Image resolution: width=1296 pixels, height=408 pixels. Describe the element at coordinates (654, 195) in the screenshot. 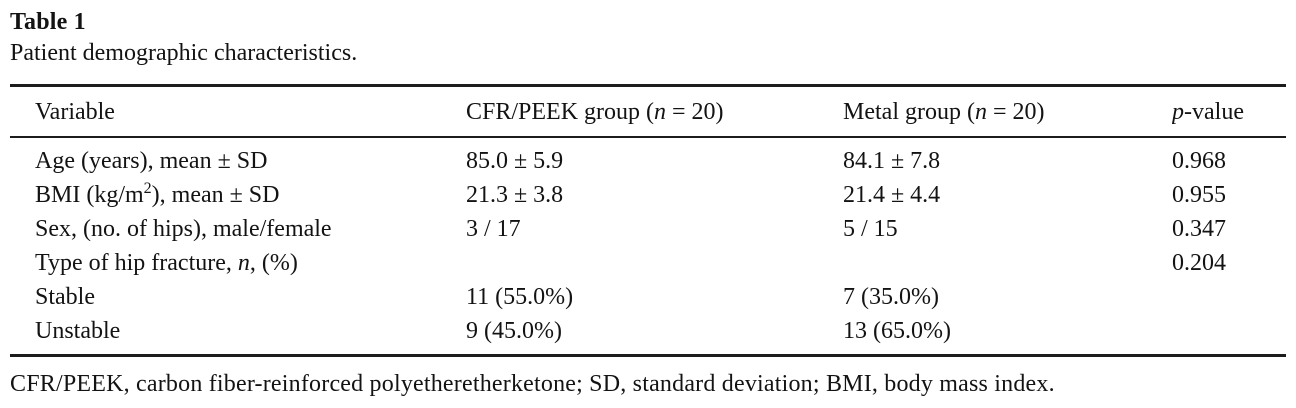

I see `table-cell: 21.3 ± 3.8` at that location.